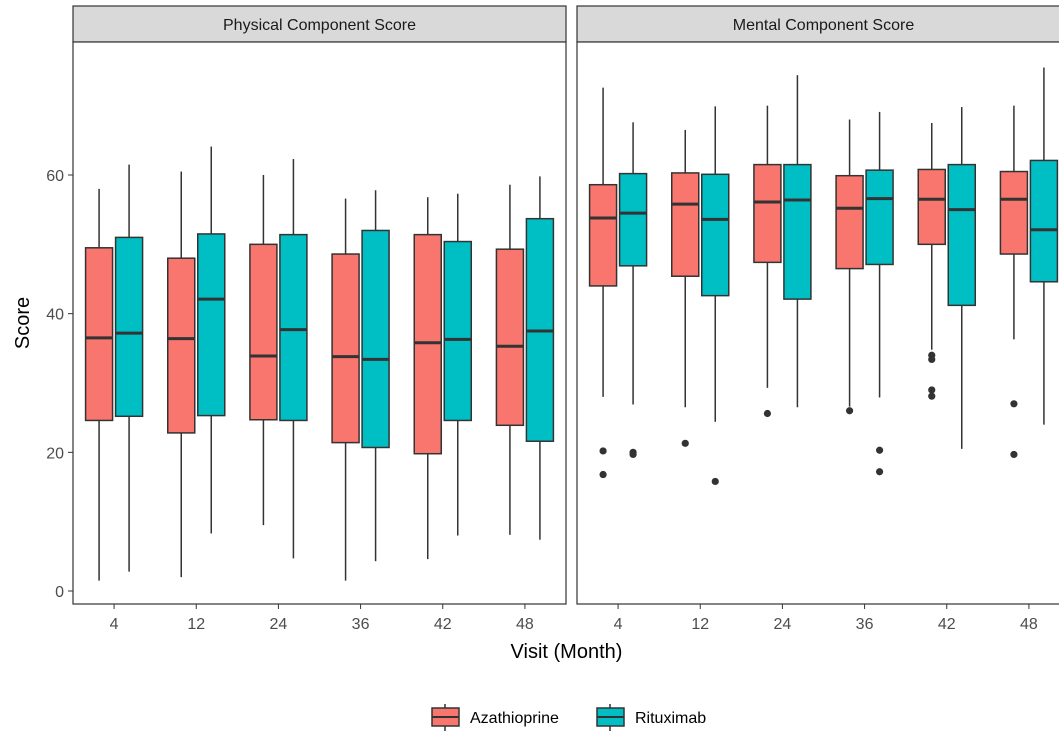 This screenshot has width=1059, height=733. I want to click on x-axis-title: Visit (Month), so click(567, 652).